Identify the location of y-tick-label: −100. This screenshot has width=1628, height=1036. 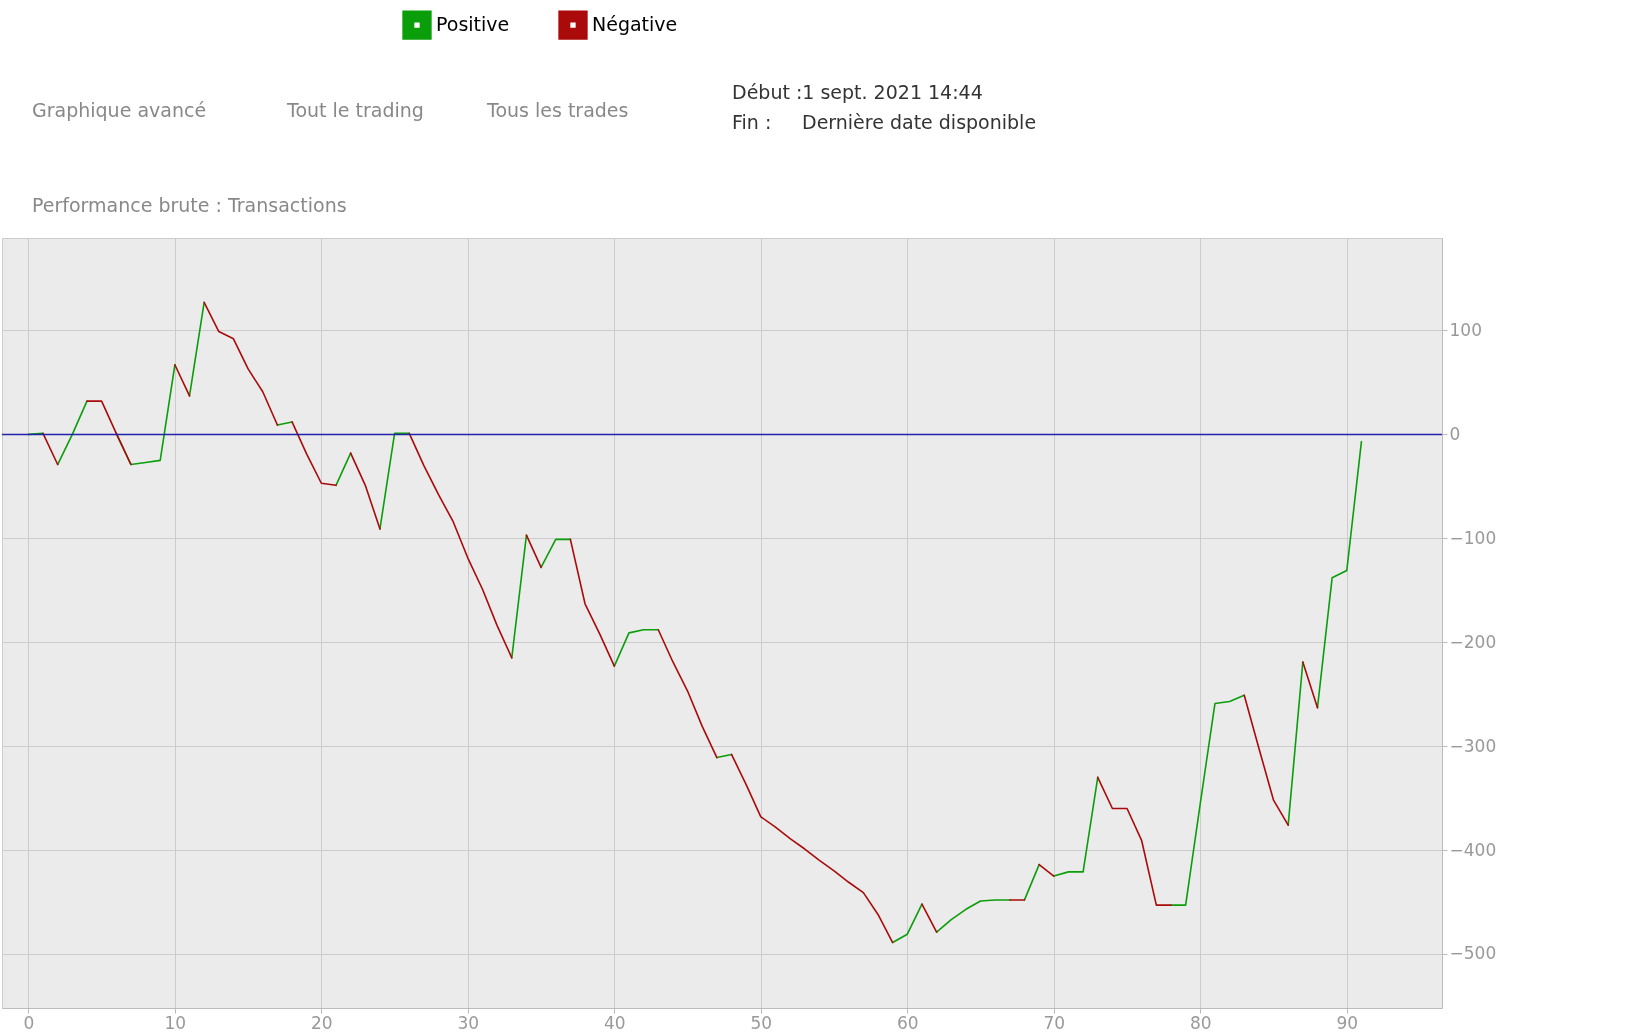
(1473, 537).